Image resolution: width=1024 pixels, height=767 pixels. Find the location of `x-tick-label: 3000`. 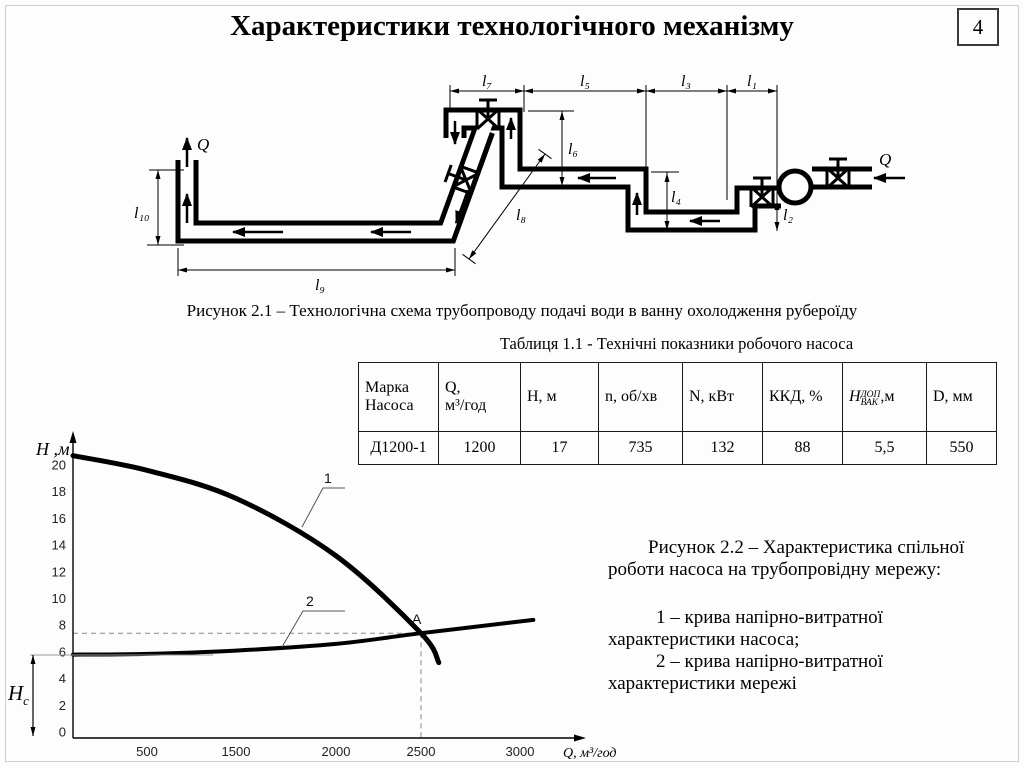

x-tick-label: 3000 is located at coordinates (520, 751).